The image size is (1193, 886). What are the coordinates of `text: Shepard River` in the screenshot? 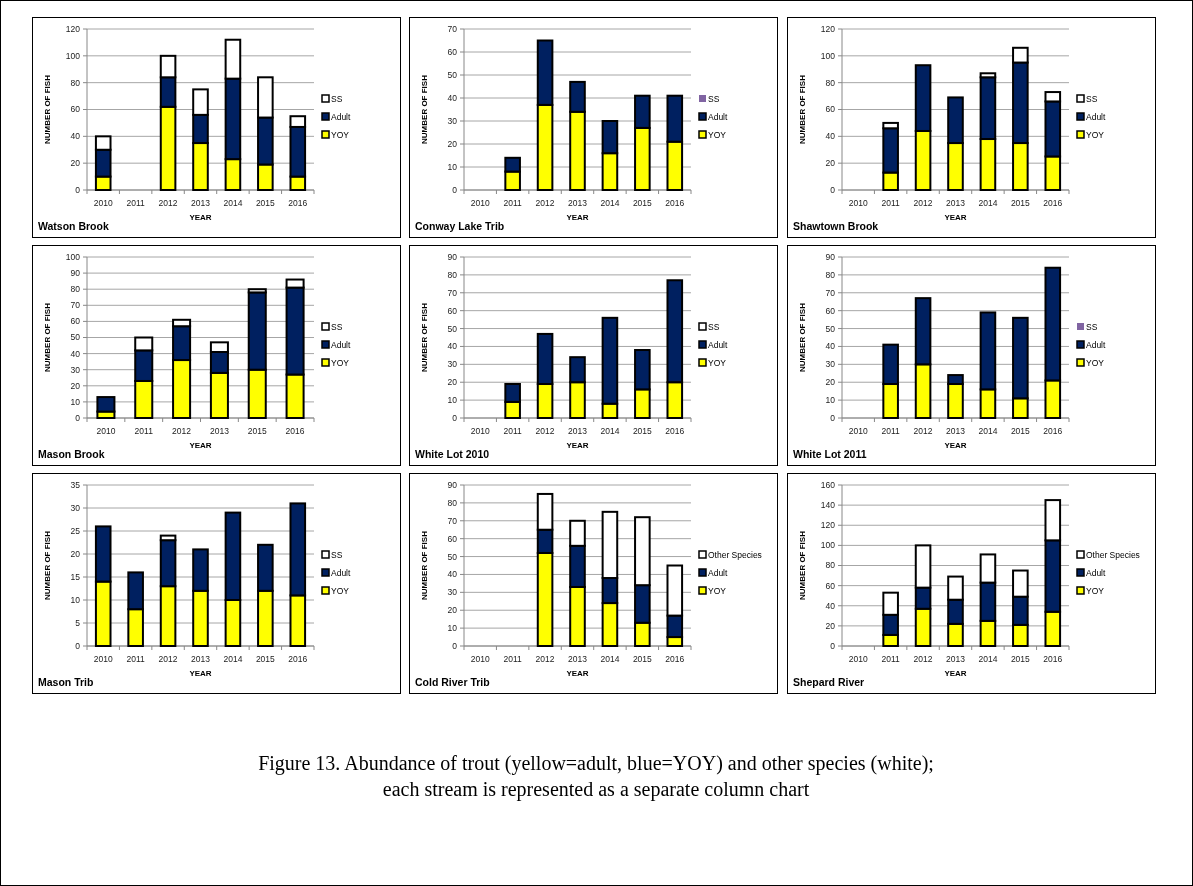 It's located at (829, 682).